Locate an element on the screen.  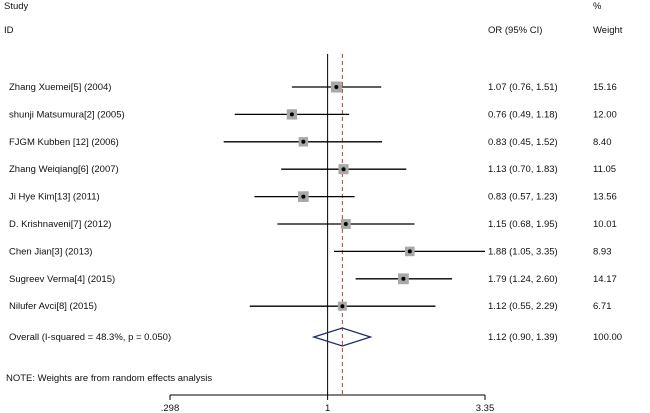
study-weight: 10.01 is located at coordinates (605, 224).